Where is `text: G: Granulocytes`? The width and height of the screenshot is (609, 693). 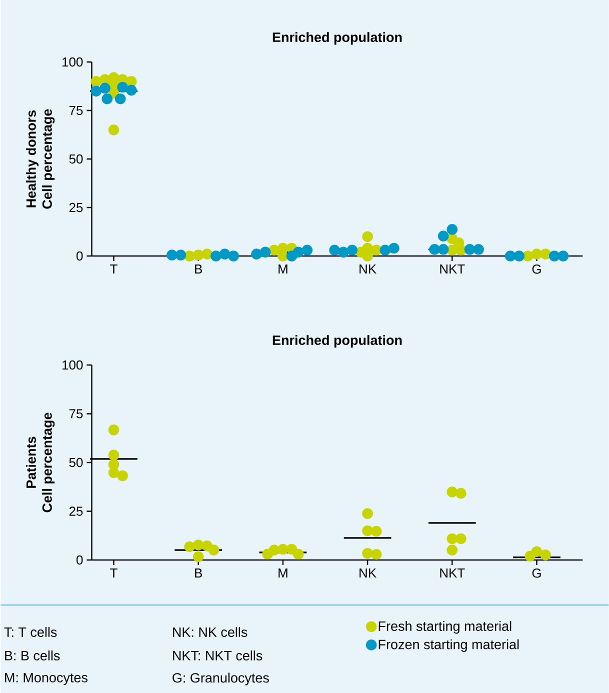 text: G: Granulocytes is located at coordinates (220, 679).